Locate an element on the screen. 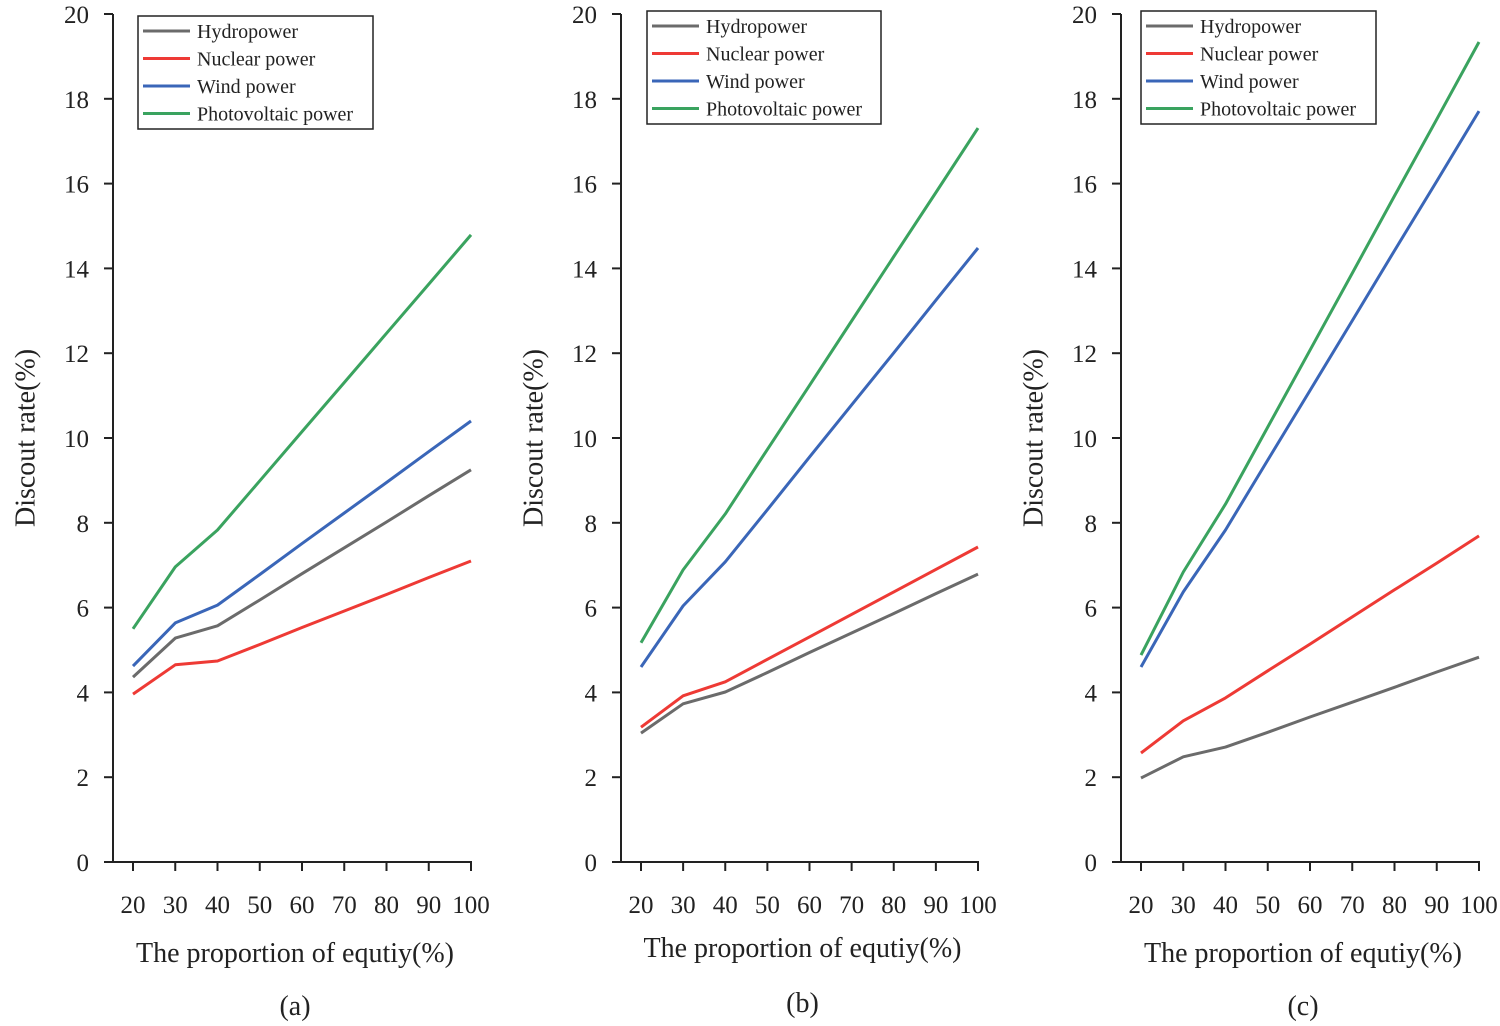 This screenshot has height=1026, width=1500. panel-caption: (a) is located at coordinates (294, 1006).